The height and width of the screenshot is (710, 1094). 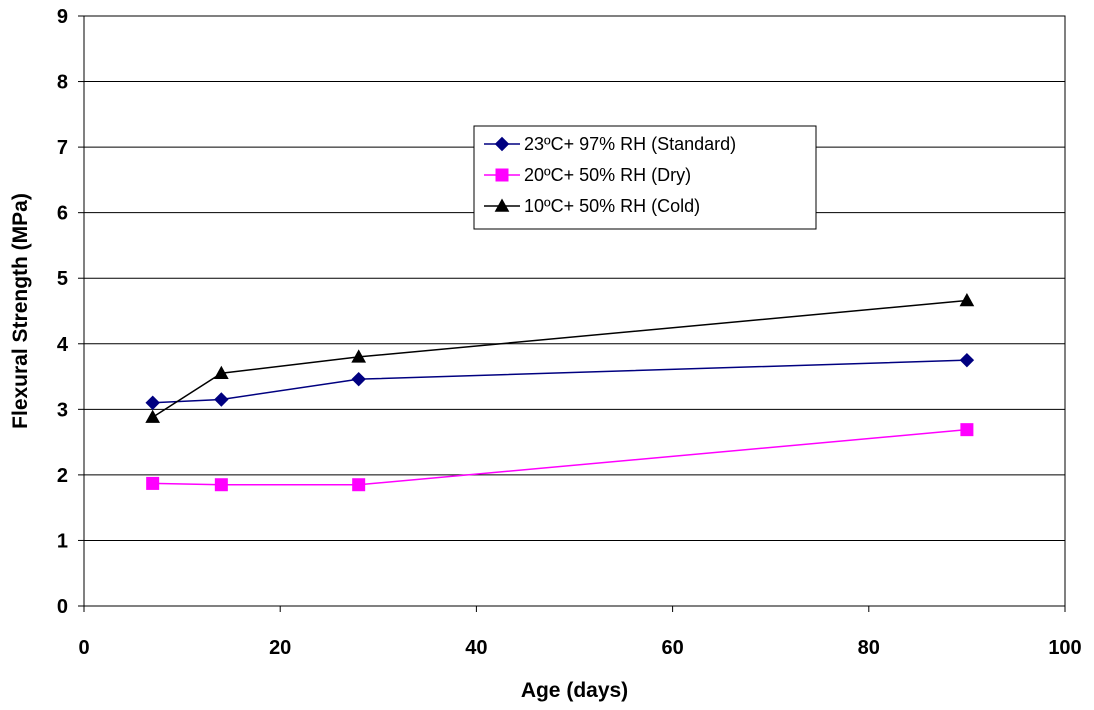 What do you see at coordinates (62, 214) in the screenshot?
I see `y-tick-label: 6` at bounding box center [62, 214].